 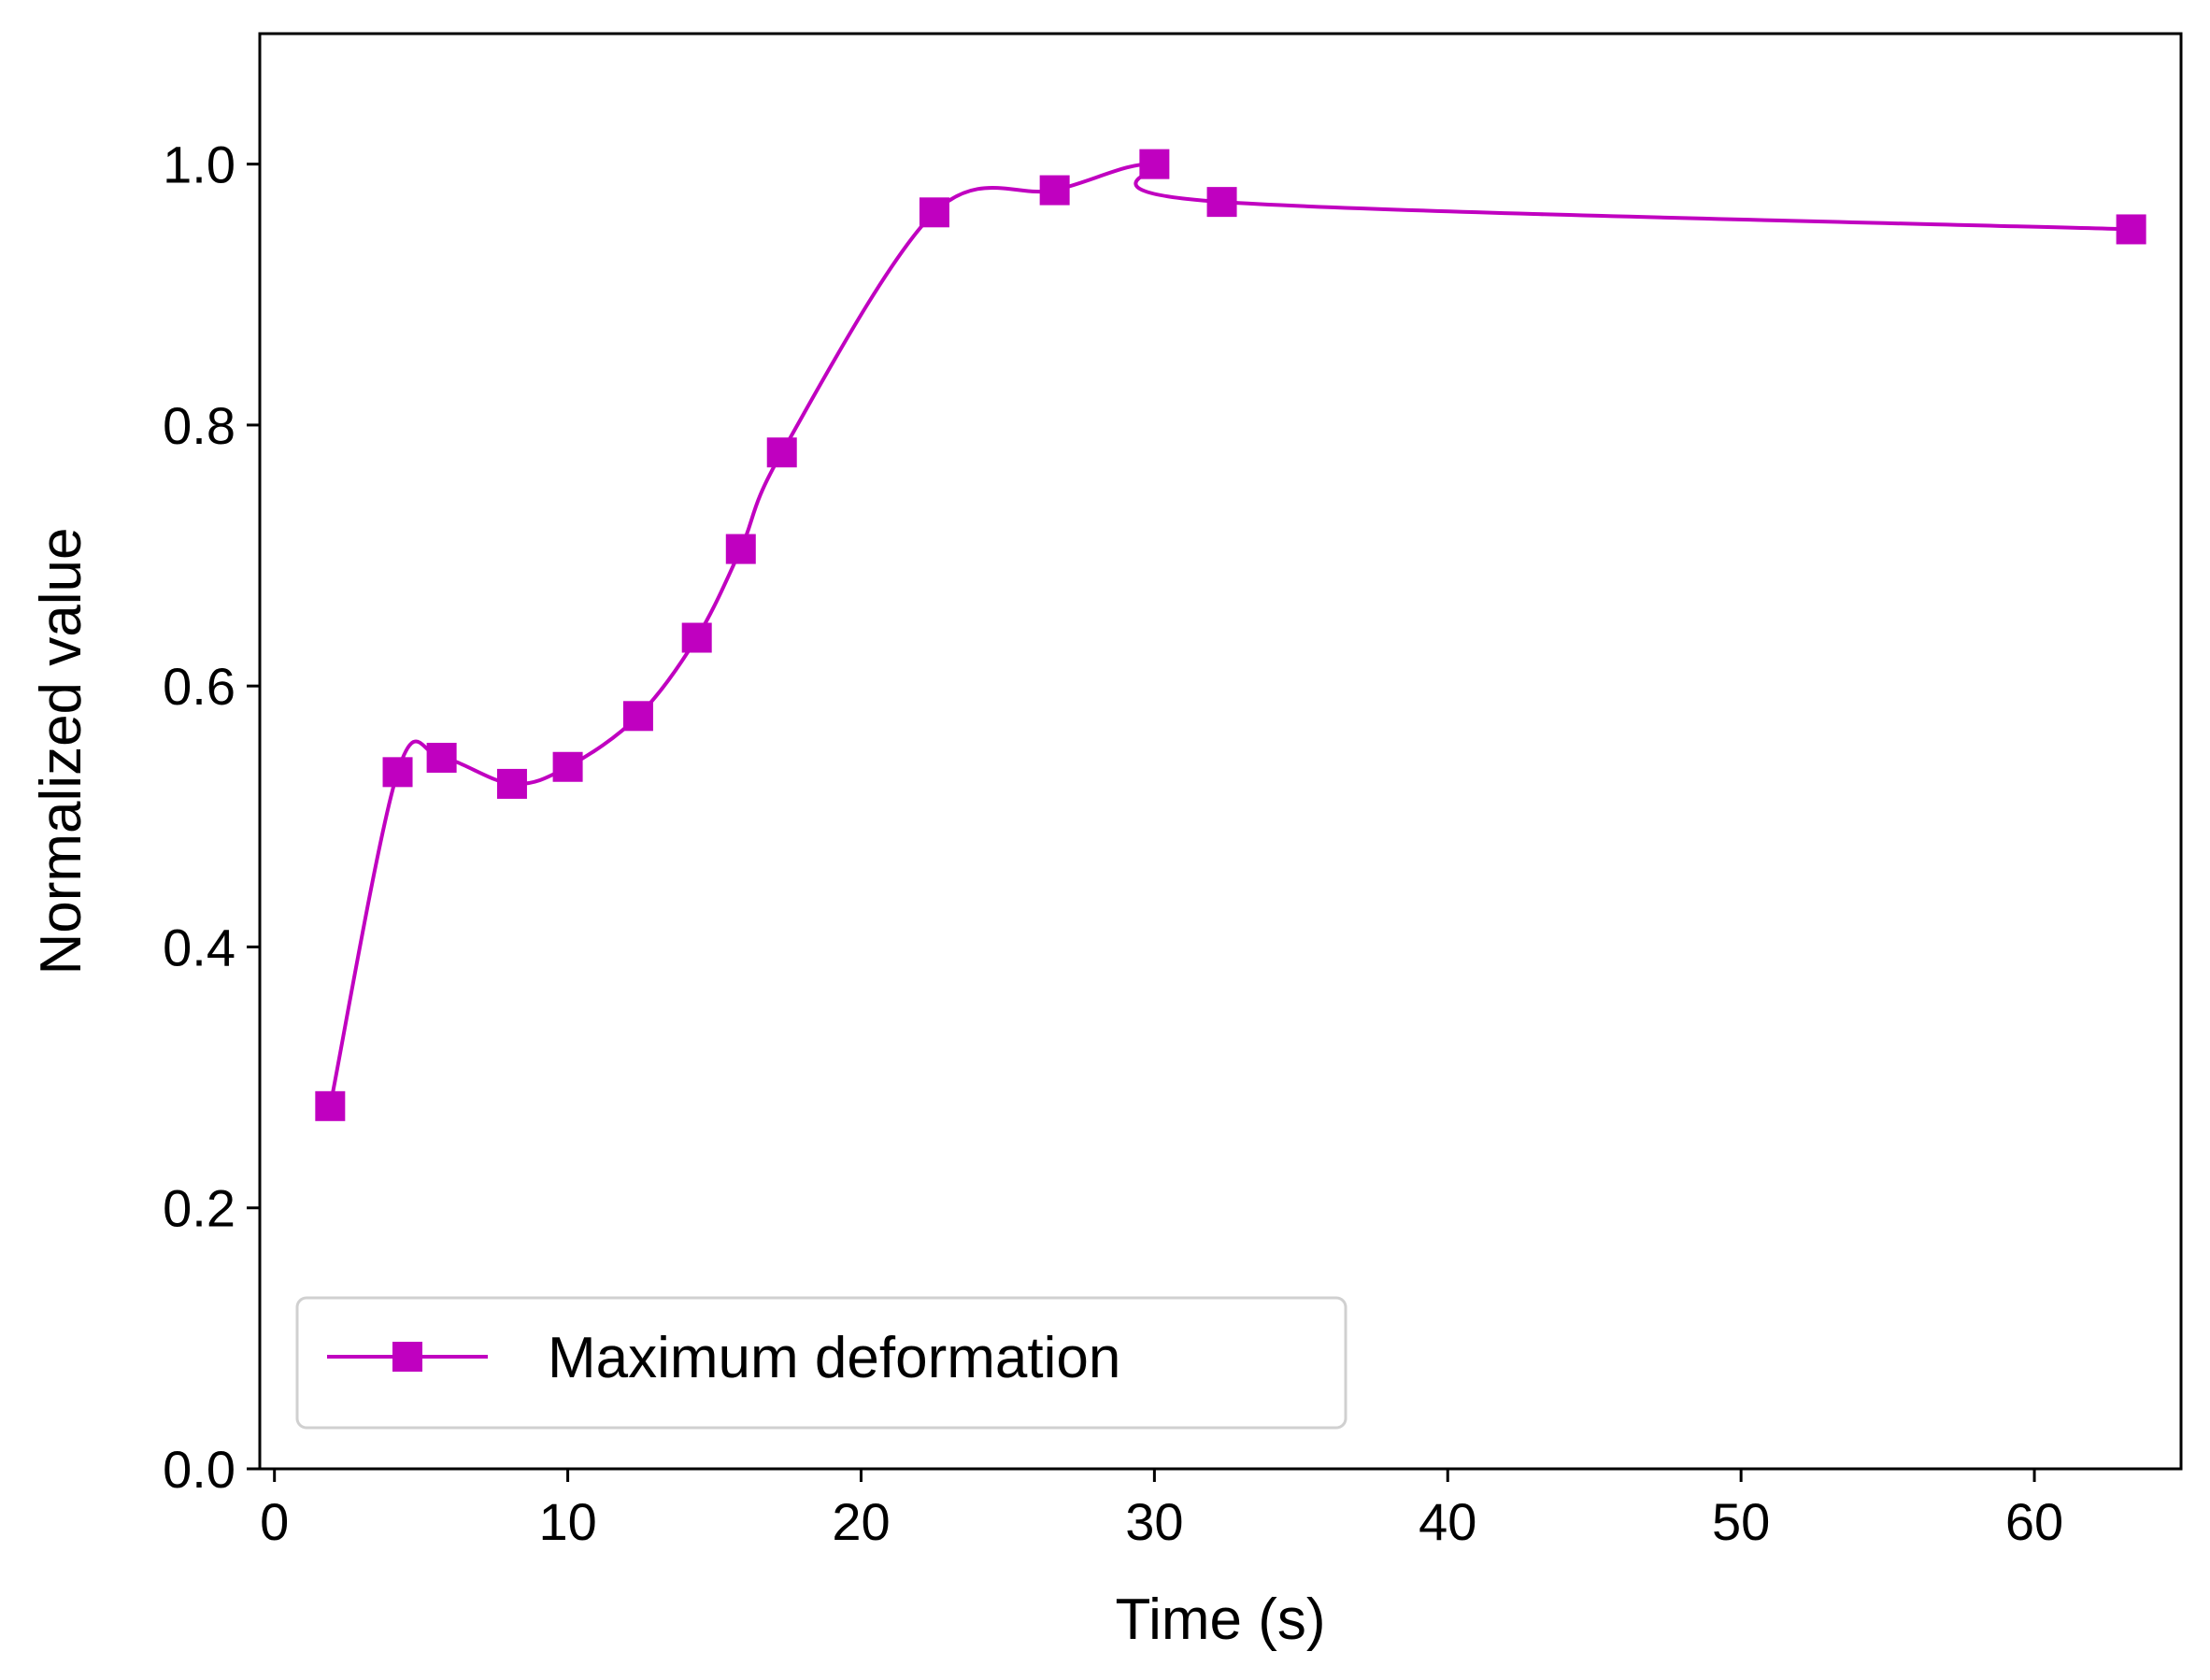 What do you see at coordinates (1154, 1521) in the screenshot?
I see `x-tick-label: 30` at bounding box center [1154, 1521].